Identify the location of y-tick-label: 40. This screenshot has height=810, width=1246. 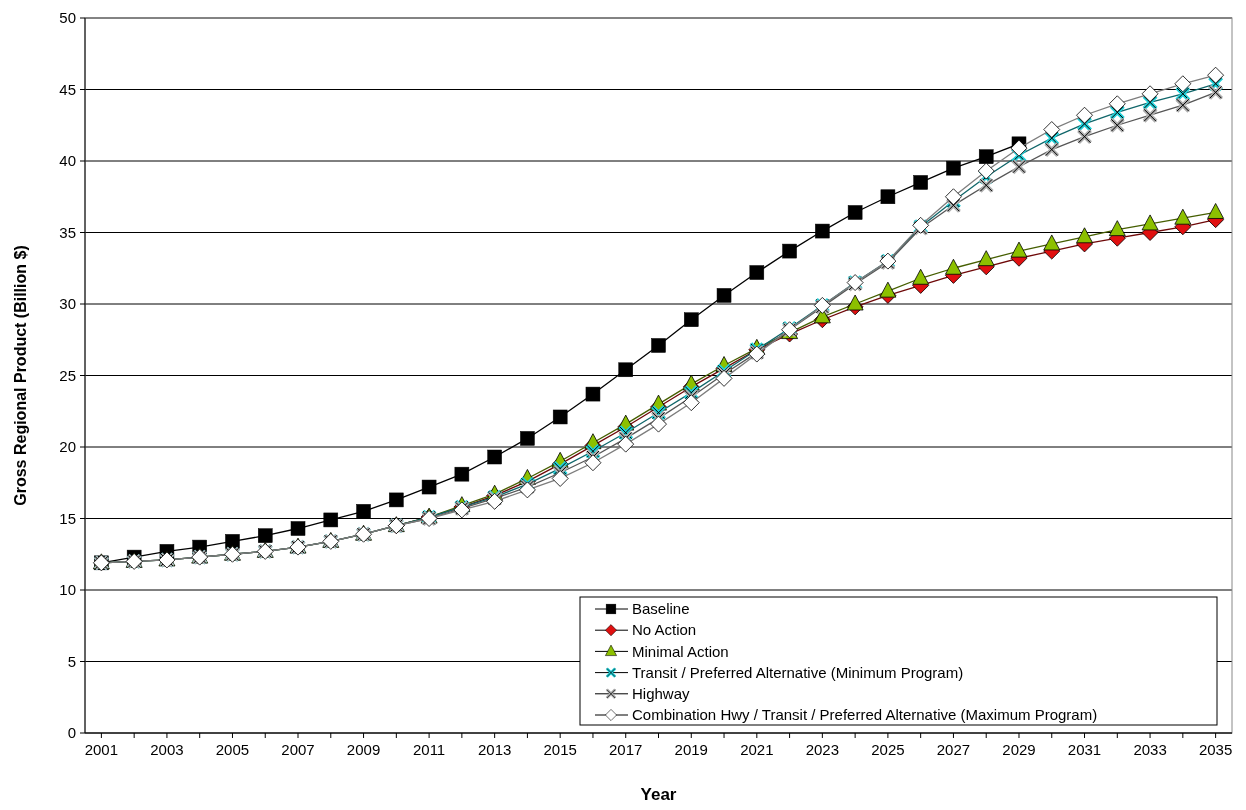
(67, 161).